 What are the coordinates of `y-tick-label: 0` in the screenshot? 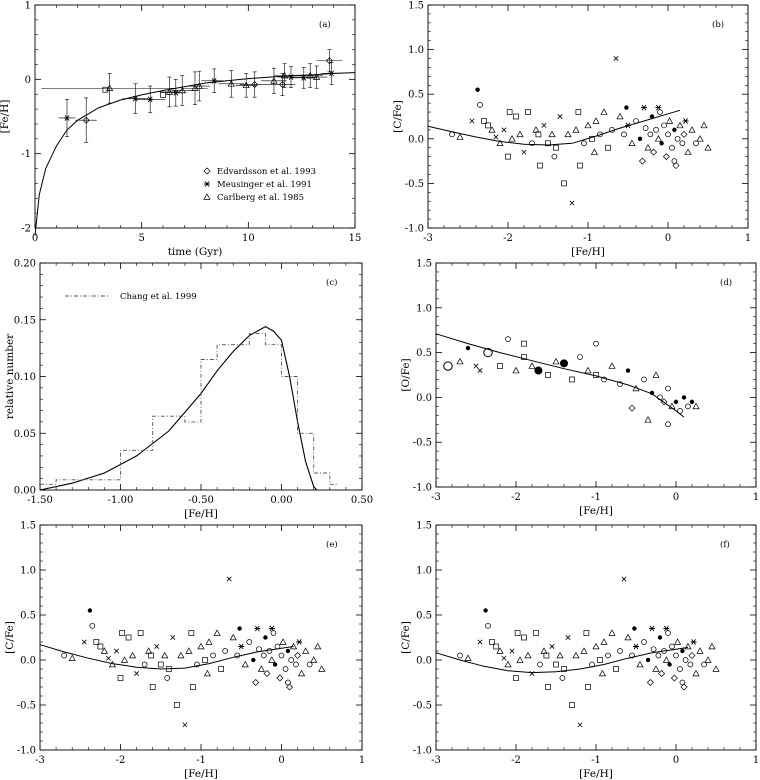 It's located at (28, 80).